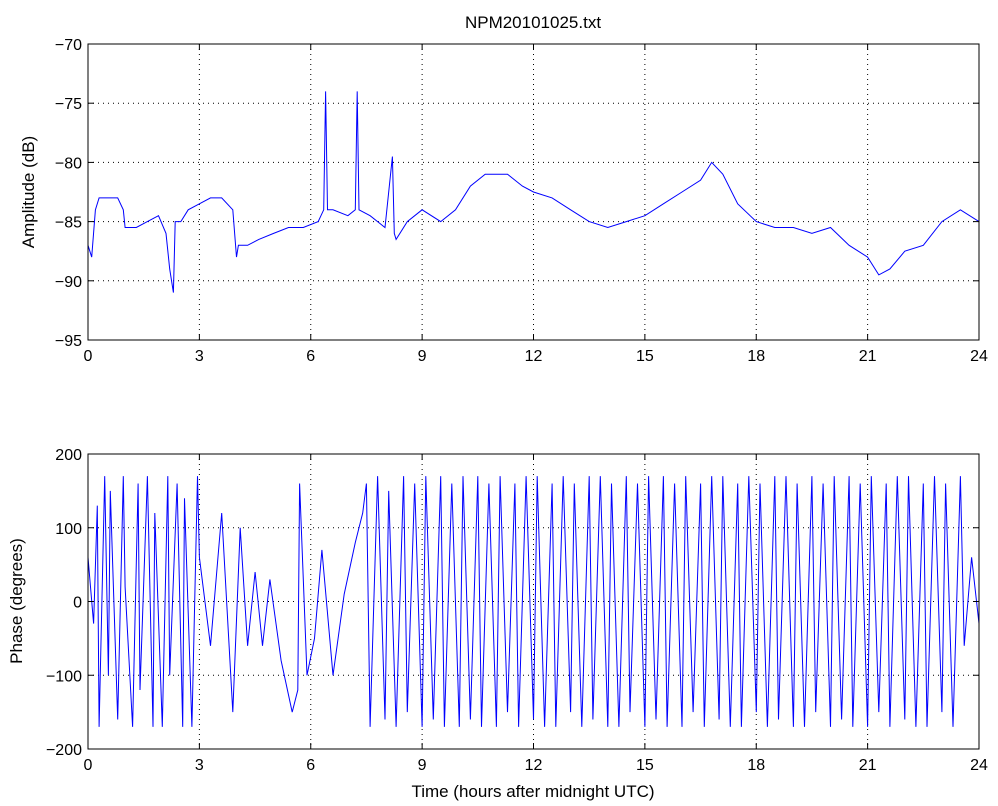 The height and width of the screenshot is (806, 998). I want to click on y-tick-label: −85, so click(68, 223).